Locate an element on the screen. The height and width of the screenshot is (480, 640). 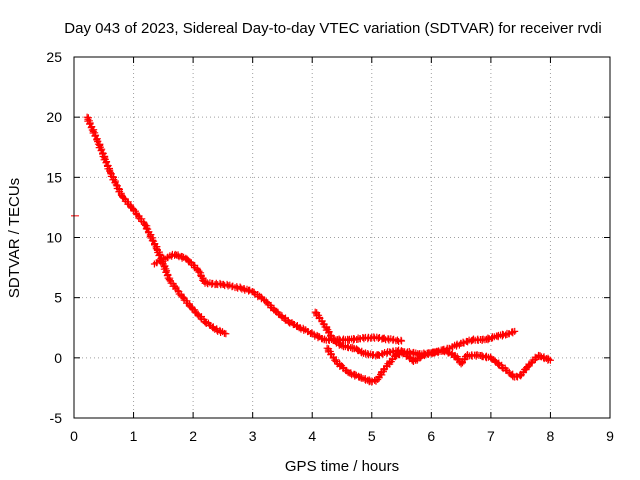
x-axis-title: GPS time / hours is located at coordinates (342, 466).